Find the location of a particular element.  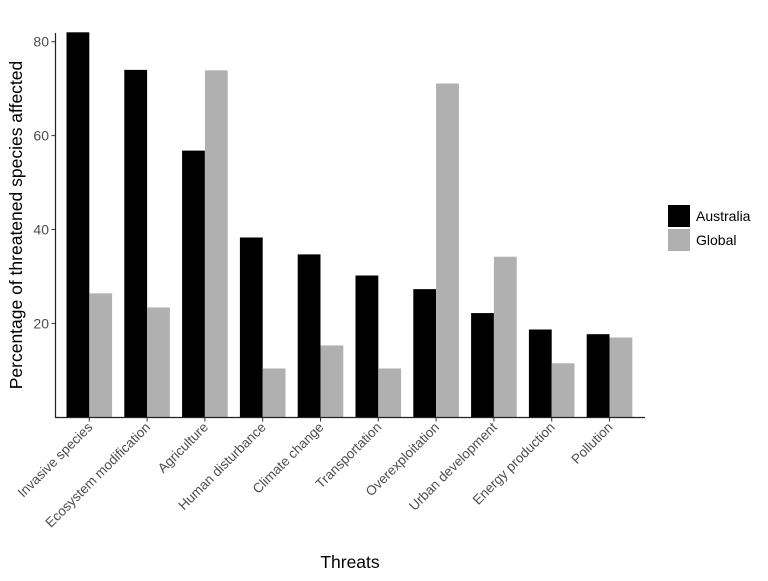

bar-global-energy-production is located at coordinates (563, 390).